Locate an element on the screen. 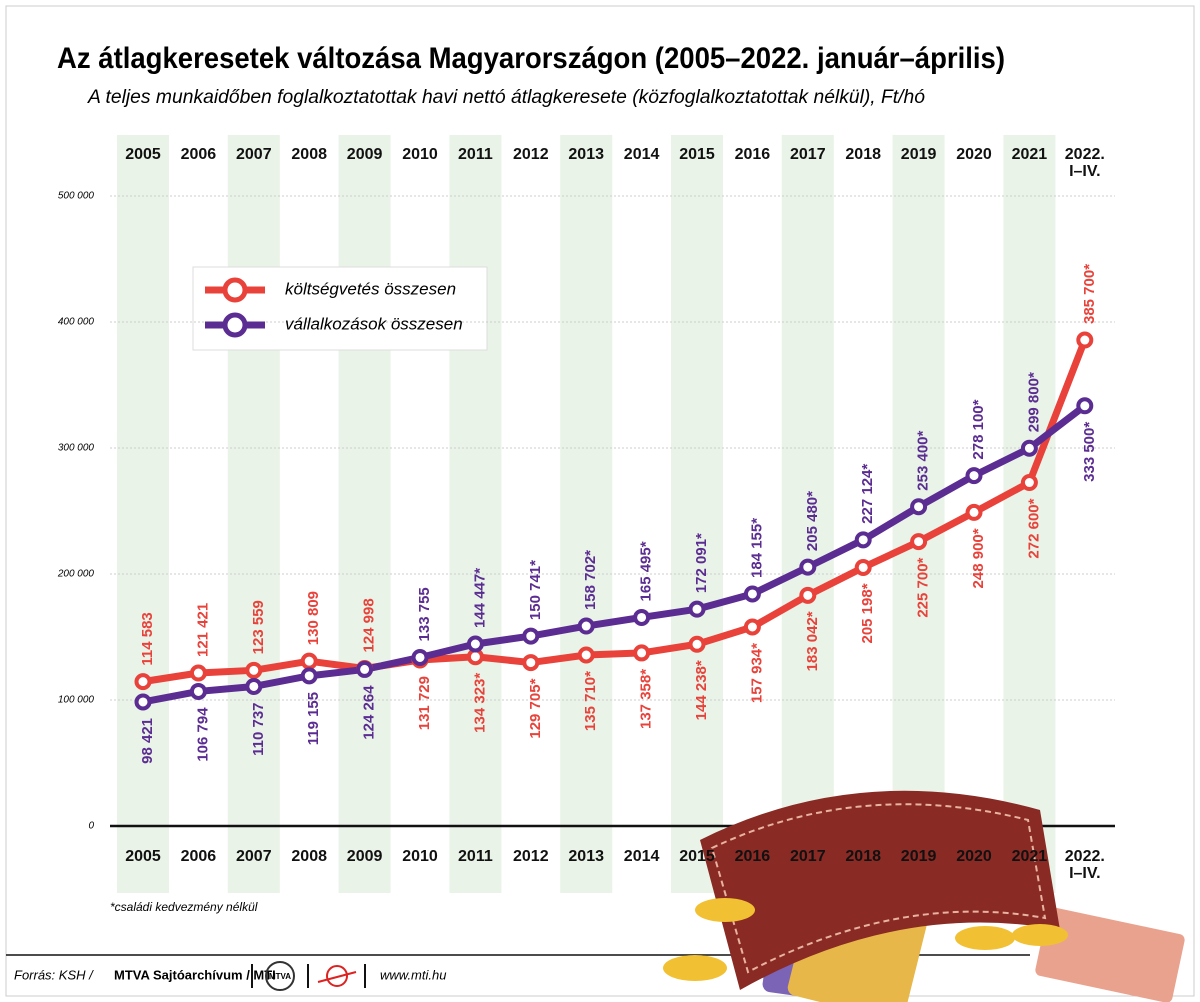 The height and width of the screenshot is (1002, 1200). x-tick-label: 2012 is located at coordinates (531, 154).